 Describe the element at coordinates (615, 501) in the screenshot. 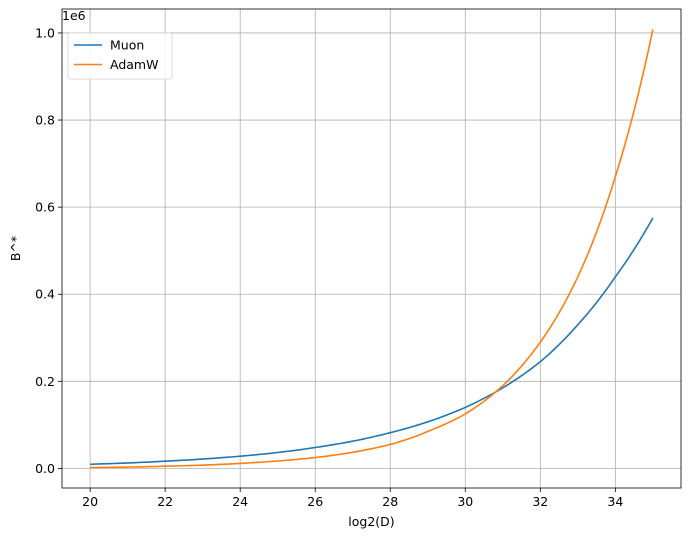

I see `x-tick-label: 34` at that location.